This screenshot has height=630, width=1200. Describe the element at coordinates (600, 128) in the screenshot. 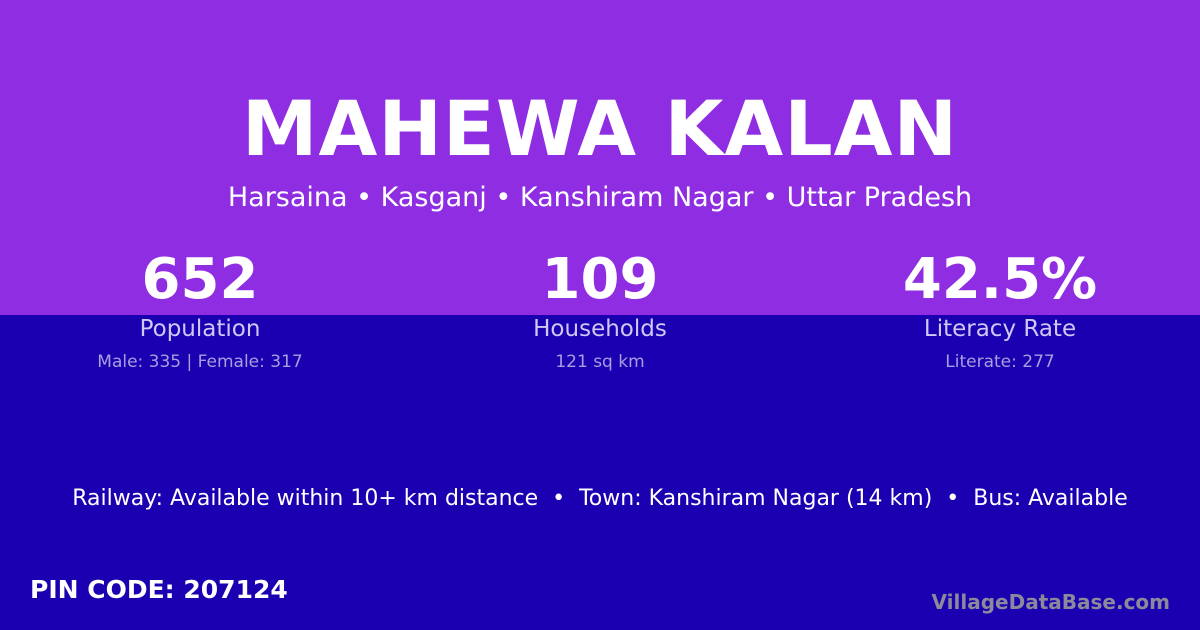

I see `village-title: MAHEWA KALAN` at that location.